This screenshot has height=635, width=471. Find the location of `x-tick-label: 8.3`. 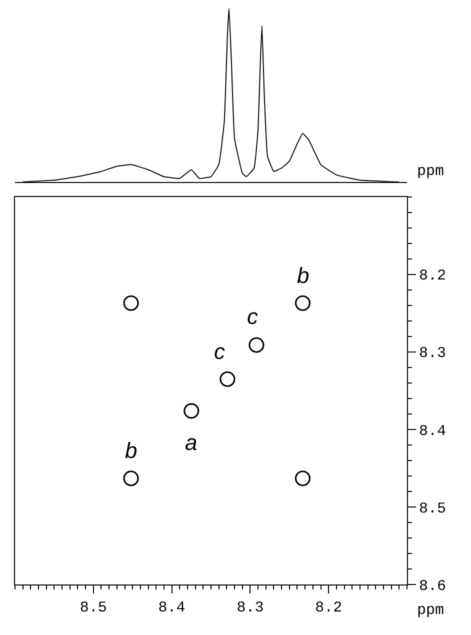

x-tick-label: 8.3 is located at coordinates (250, 608).